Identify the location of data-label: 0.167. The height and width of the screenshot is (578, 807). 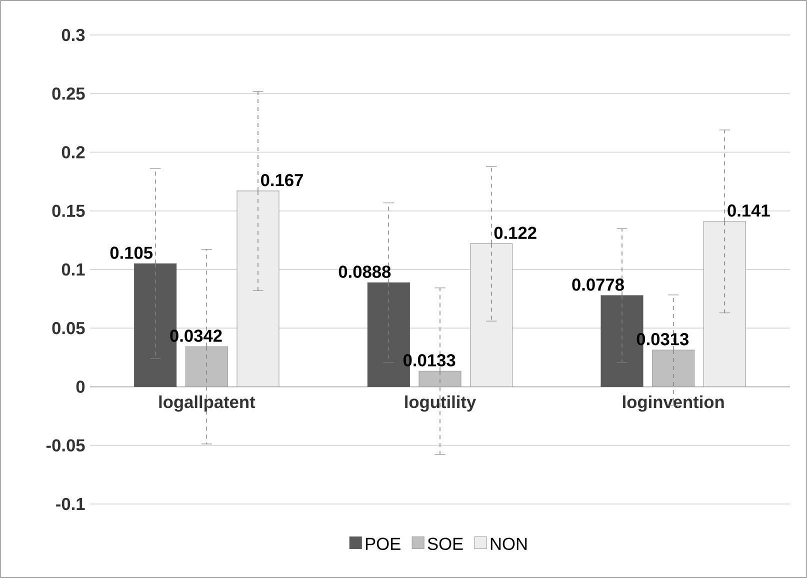
(282, 180).